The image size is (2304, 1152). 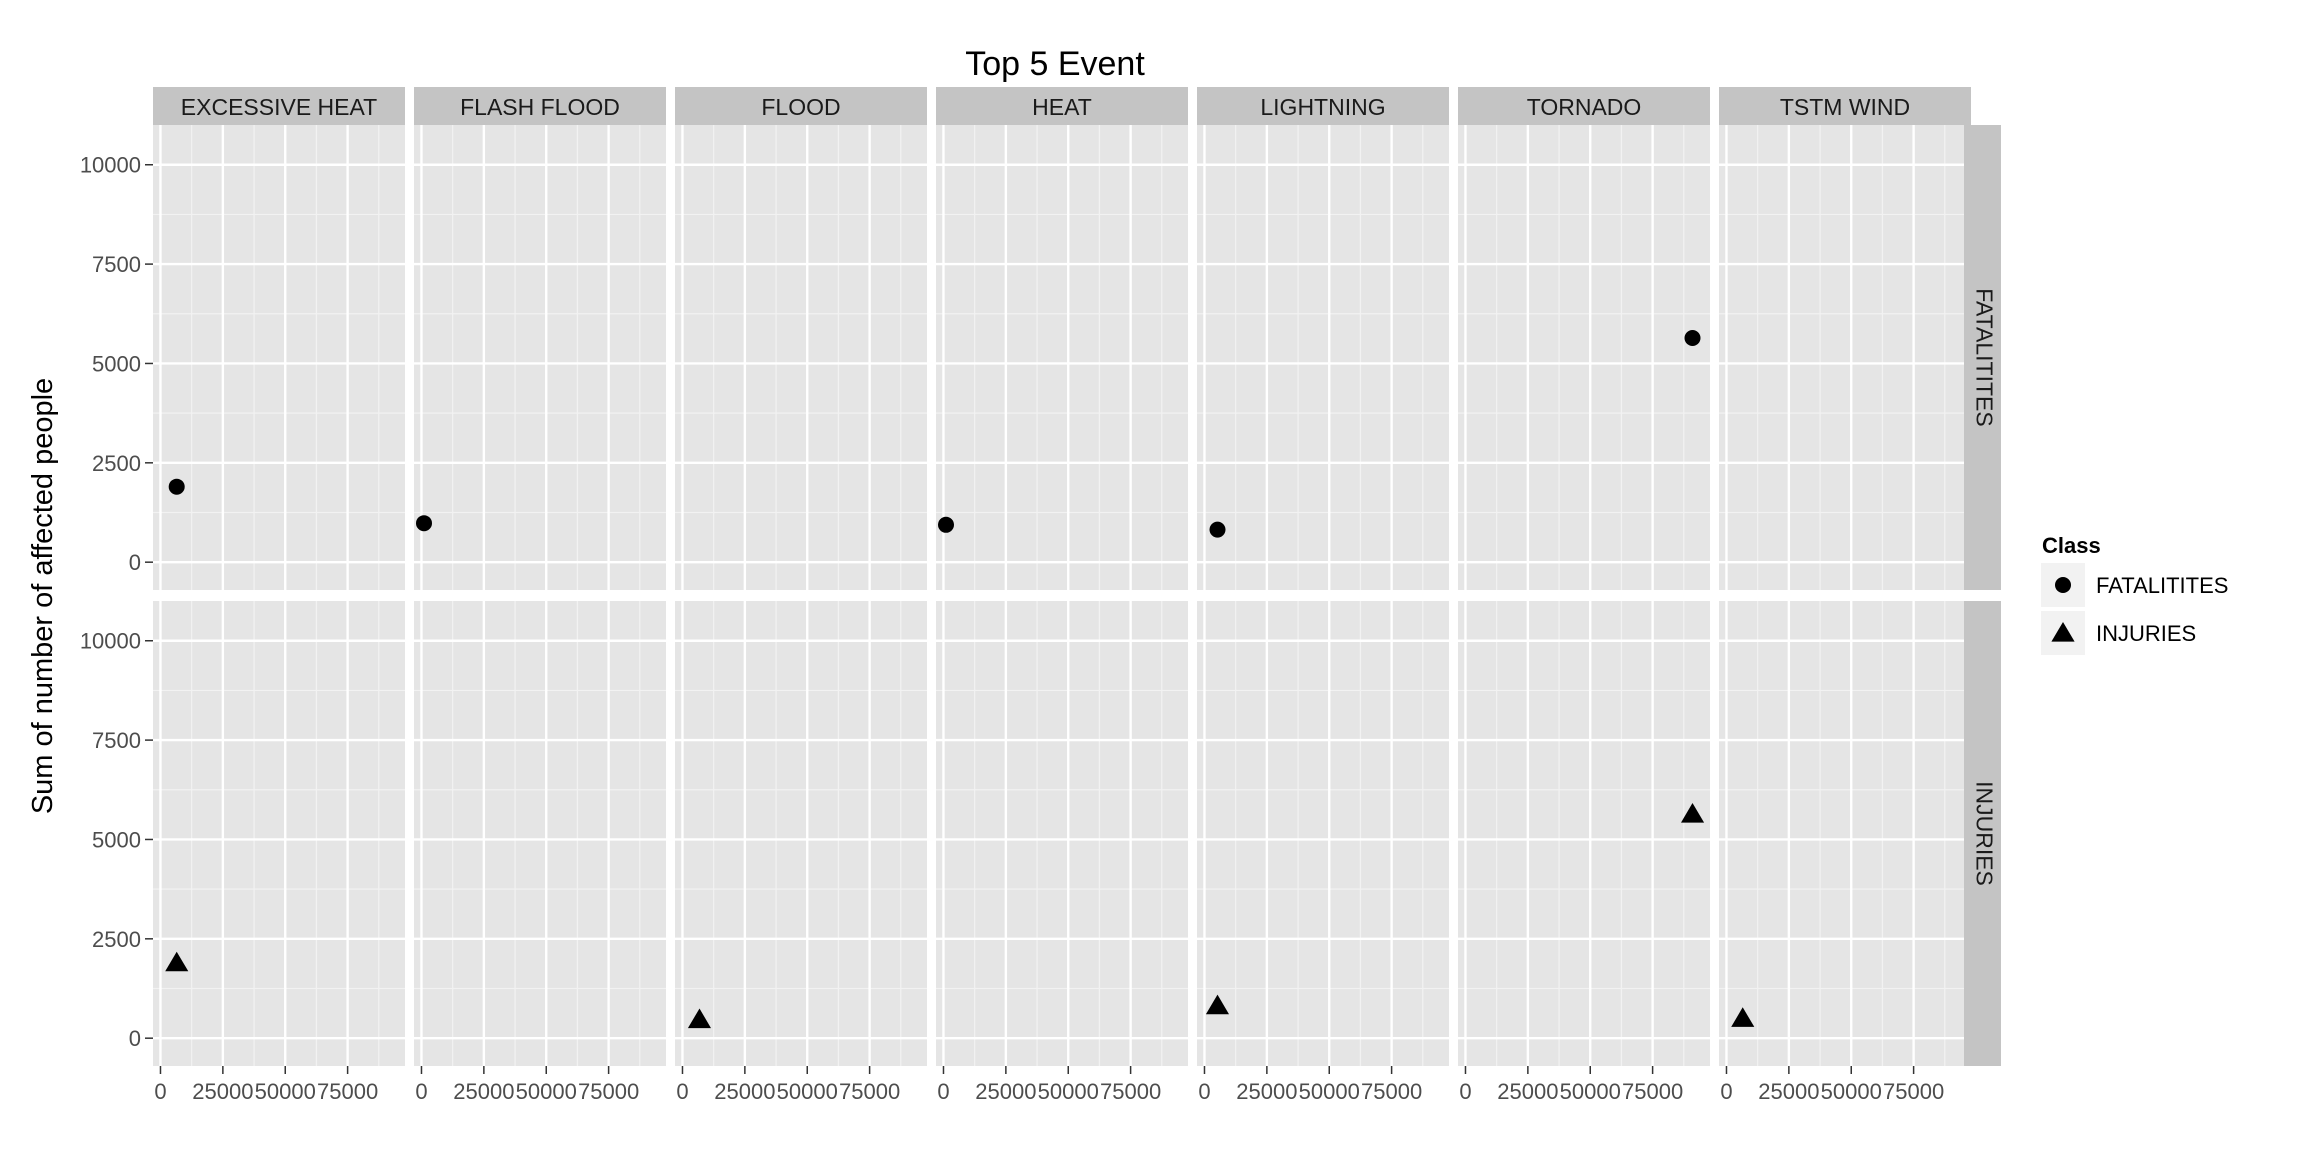 I want to click on facet-strip-lightning, so click(x=1323, y=106).